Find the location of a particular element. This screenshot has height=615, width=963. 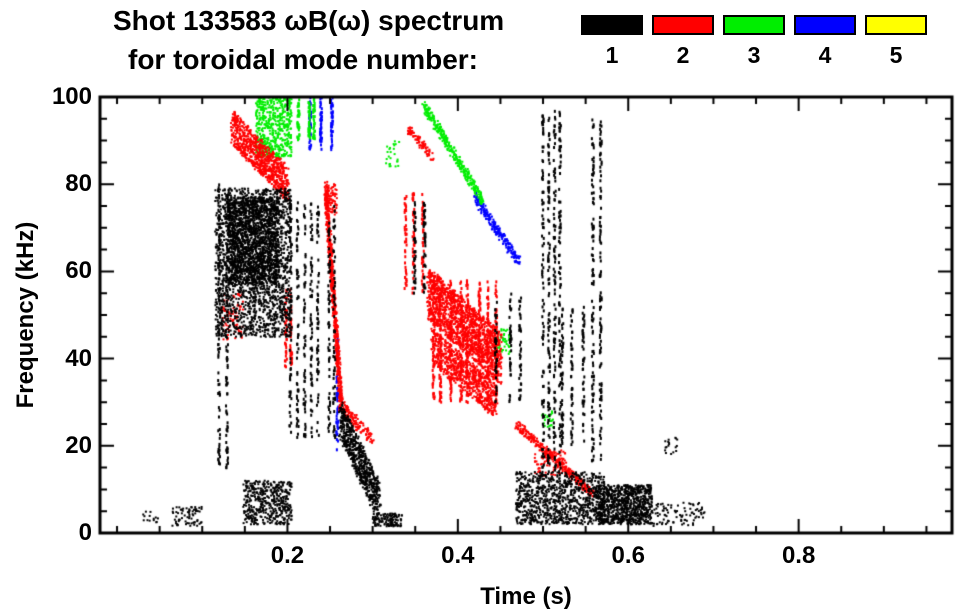

legend-item-n4: 4 is located at coordinates (825, 42).